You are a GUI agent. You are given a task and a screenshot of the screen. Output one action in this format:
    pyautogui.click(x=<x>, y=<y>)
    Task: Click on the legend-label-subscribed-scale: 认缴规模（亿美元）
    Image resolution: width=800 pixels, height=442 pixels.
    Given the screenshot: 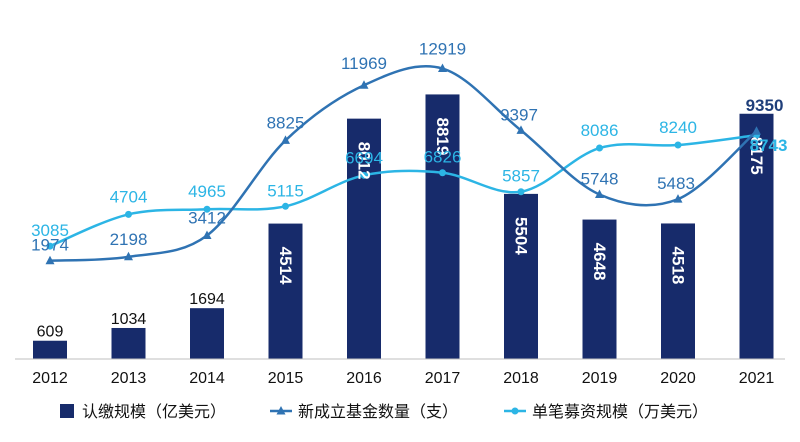 What is the action you would take?
    pyautogui.click(x=154, y=412)
    